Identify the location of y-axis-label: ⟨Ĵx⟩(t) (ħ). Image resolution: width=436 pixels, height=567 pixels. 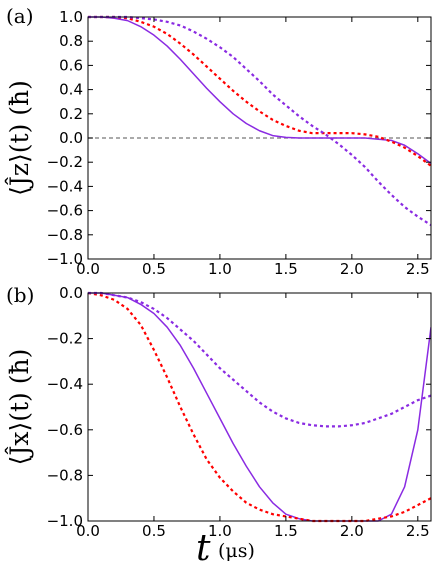
(19, 407).